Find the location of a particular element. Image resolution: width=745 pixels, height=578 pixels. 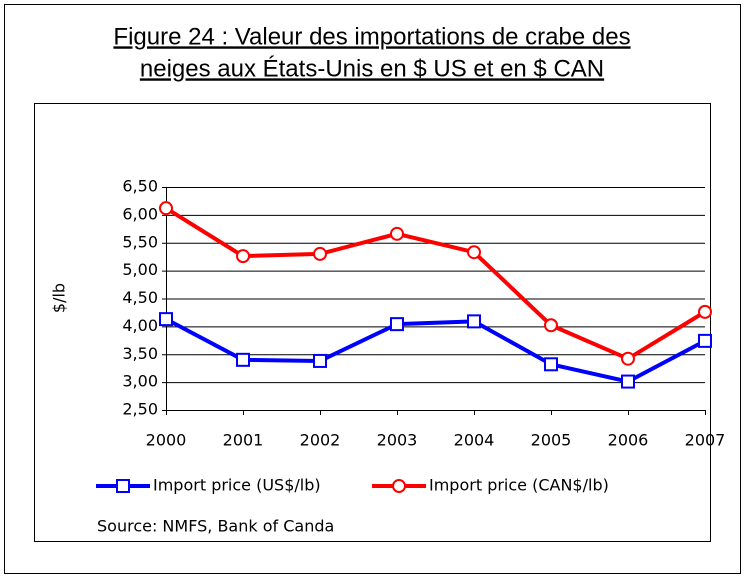

x-tick-label: 2004 is located at coordinates (474, 440).